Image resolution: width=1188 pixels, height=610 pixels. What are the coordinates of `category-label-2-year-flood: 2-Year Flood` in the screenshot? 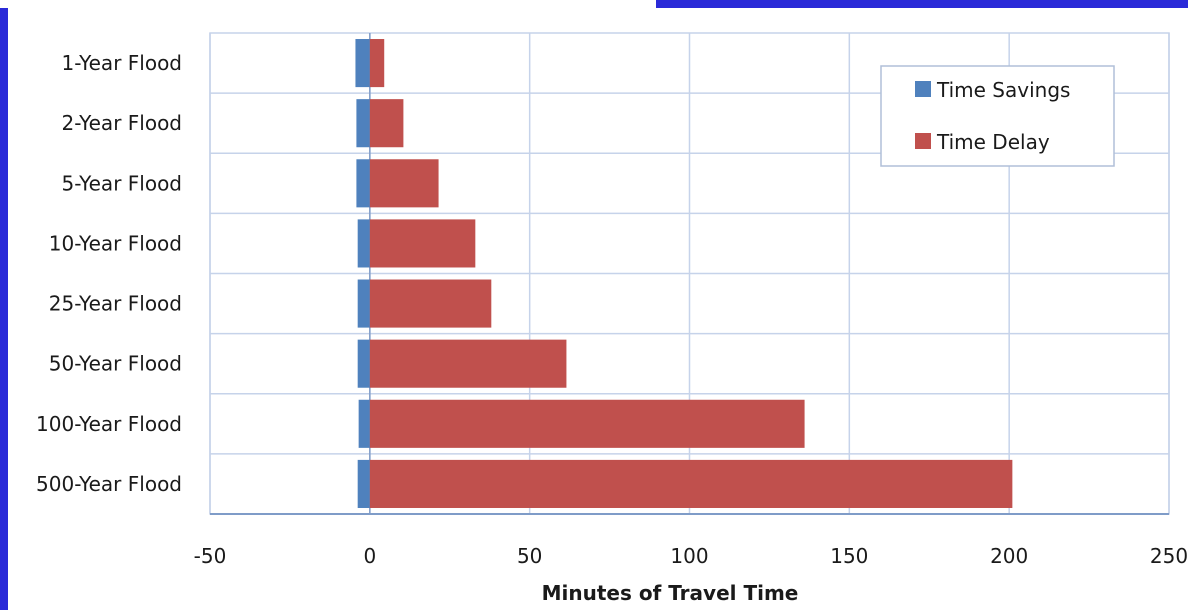 It's located at (122, 123).